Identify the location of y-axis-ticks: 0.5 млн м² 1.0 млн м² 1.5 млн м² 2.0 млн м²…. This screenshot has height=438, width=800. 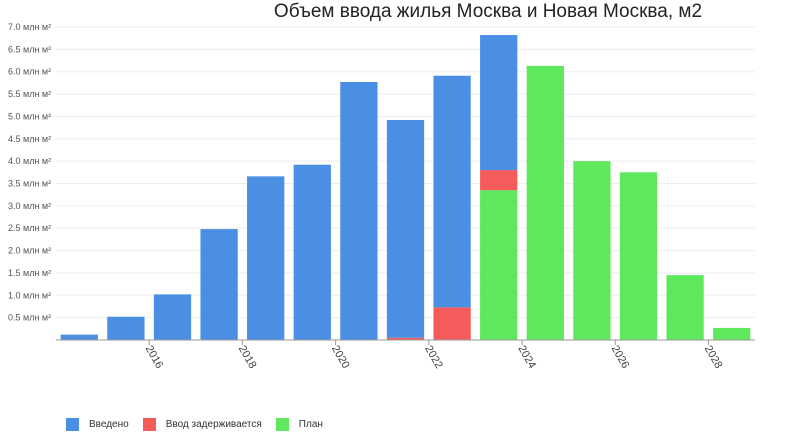
(29, 172).